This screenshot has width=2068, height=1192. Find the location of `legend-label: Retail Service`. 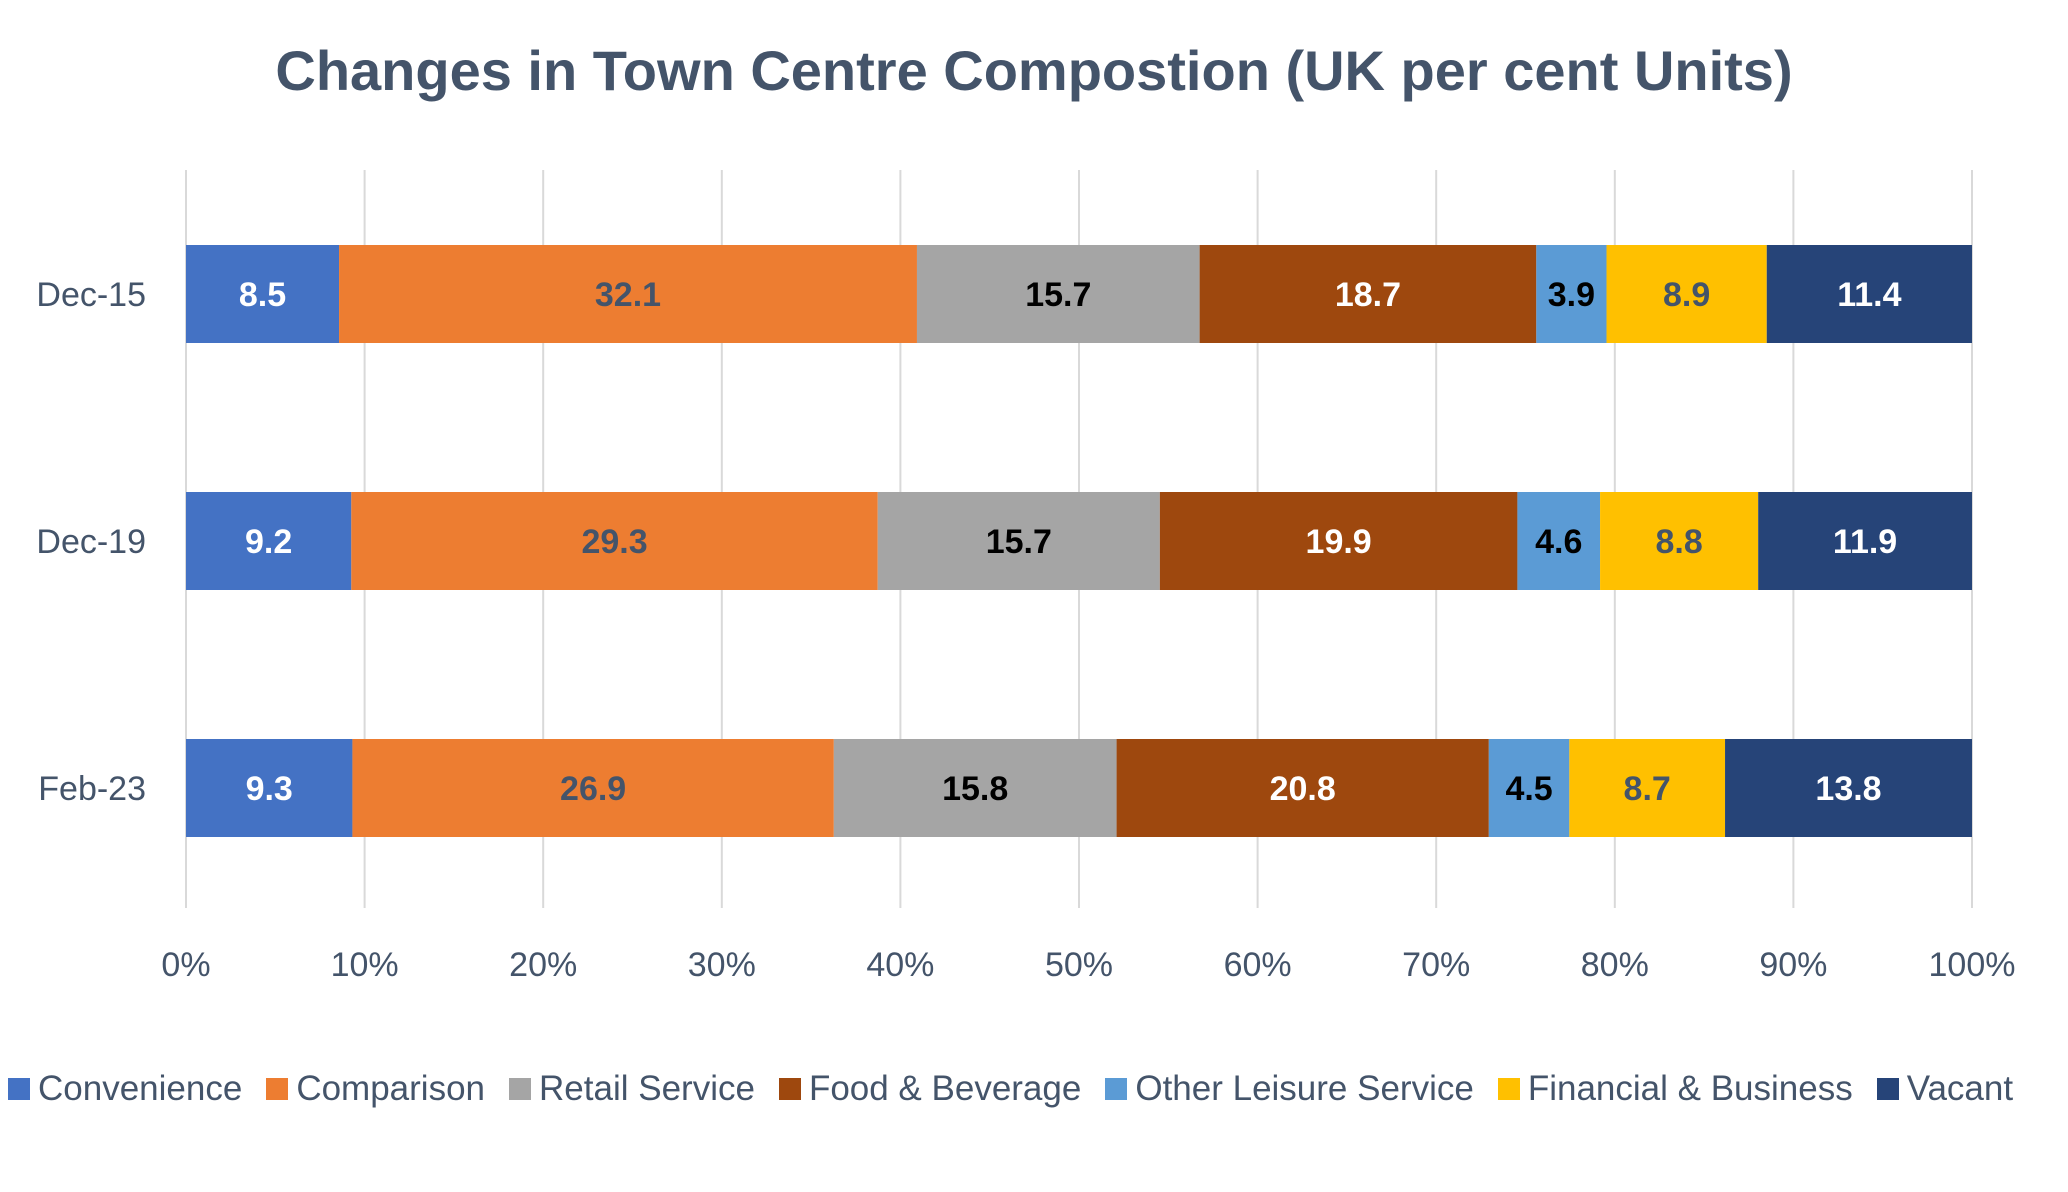

legend-label: Retail Service is located at coordinates (647, 1088).